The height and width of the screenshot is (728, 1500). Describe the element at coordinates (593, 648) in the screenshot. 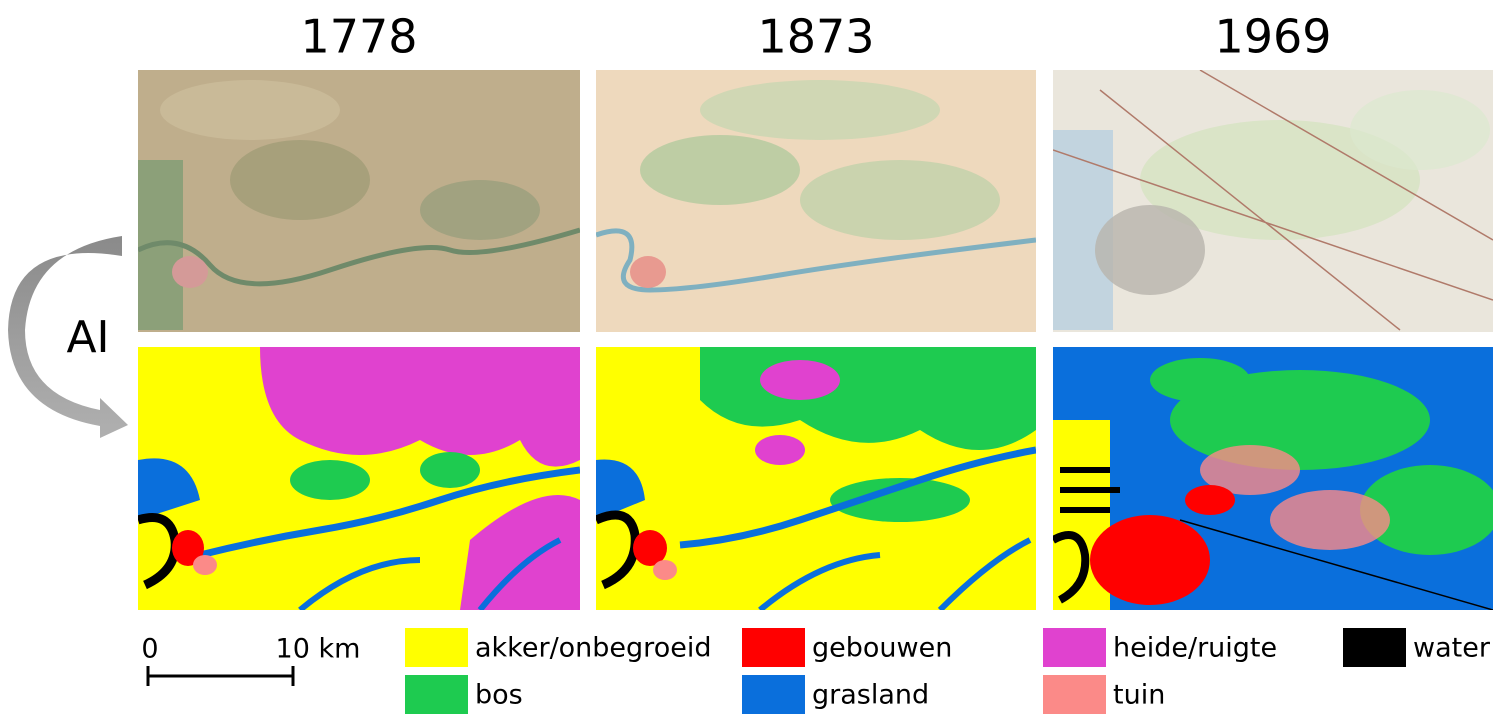

I see `legend-label: akker/onbegroeid` at that location.